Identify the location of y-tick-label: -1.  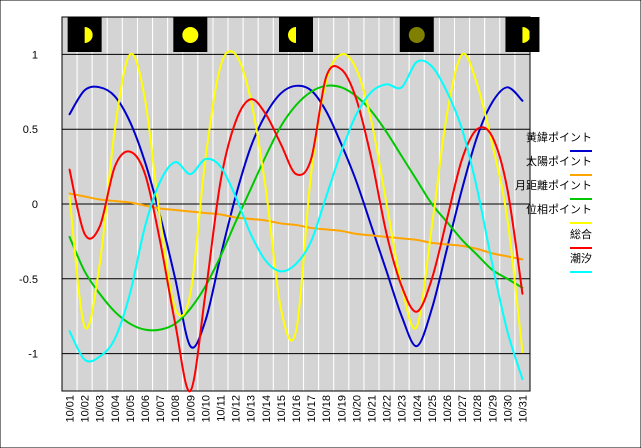
(33, 355).